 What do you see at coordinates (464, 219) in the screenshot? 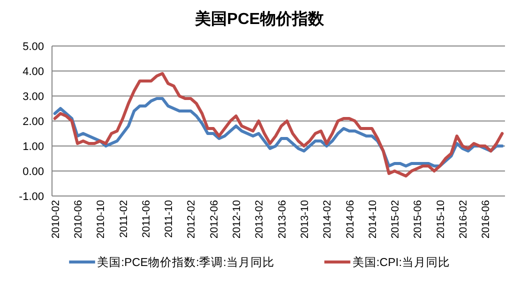
I see `x-tick-label: 2016-02` at bounding box center [464, 219].